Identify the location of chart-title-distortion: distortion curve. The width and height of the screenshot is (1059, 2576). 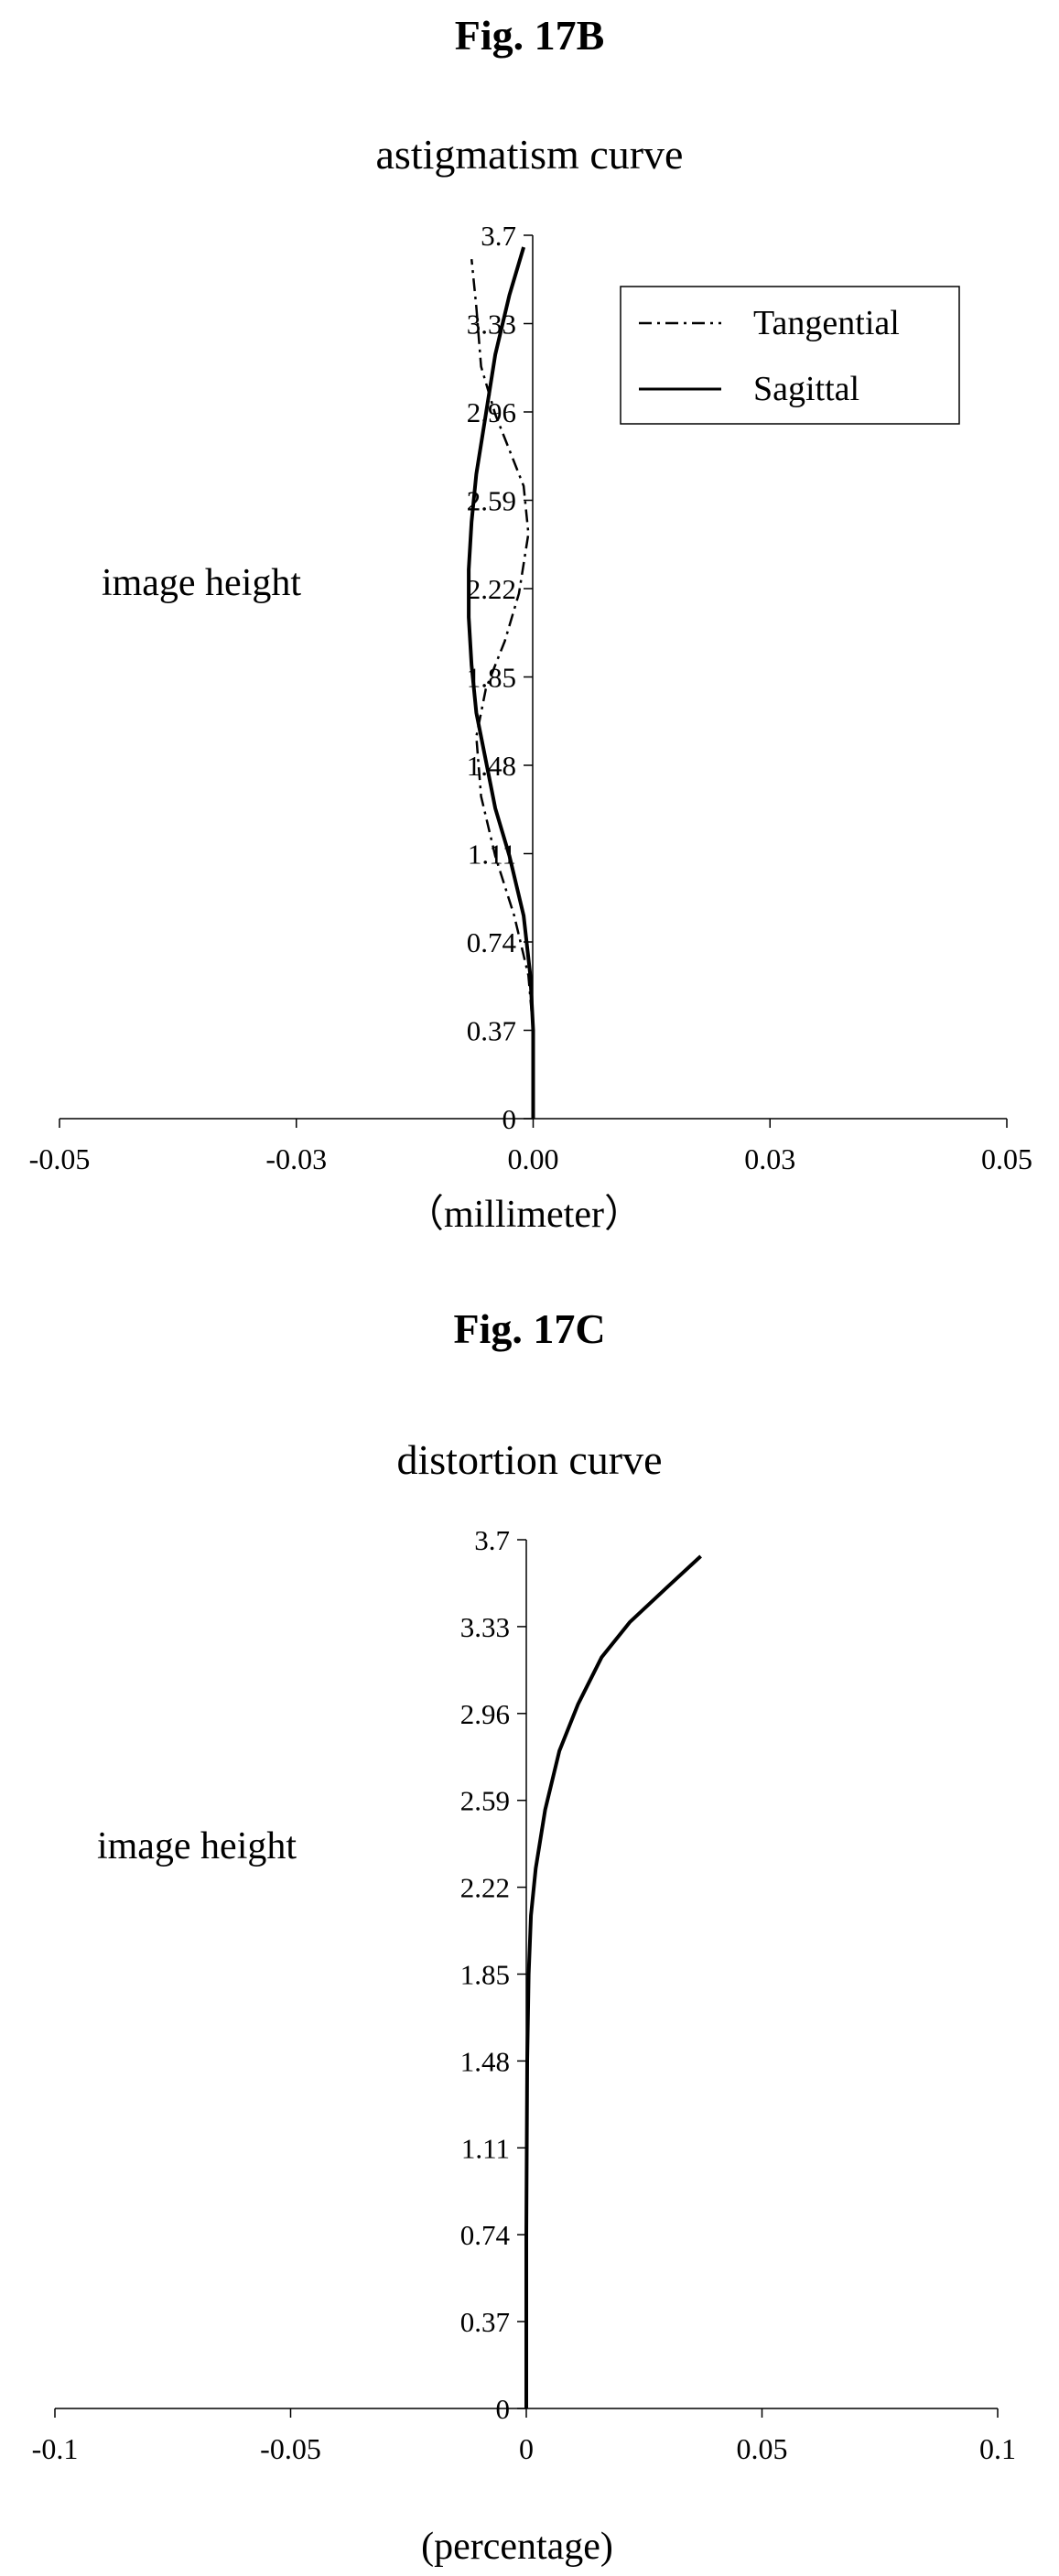
(529, 1460).